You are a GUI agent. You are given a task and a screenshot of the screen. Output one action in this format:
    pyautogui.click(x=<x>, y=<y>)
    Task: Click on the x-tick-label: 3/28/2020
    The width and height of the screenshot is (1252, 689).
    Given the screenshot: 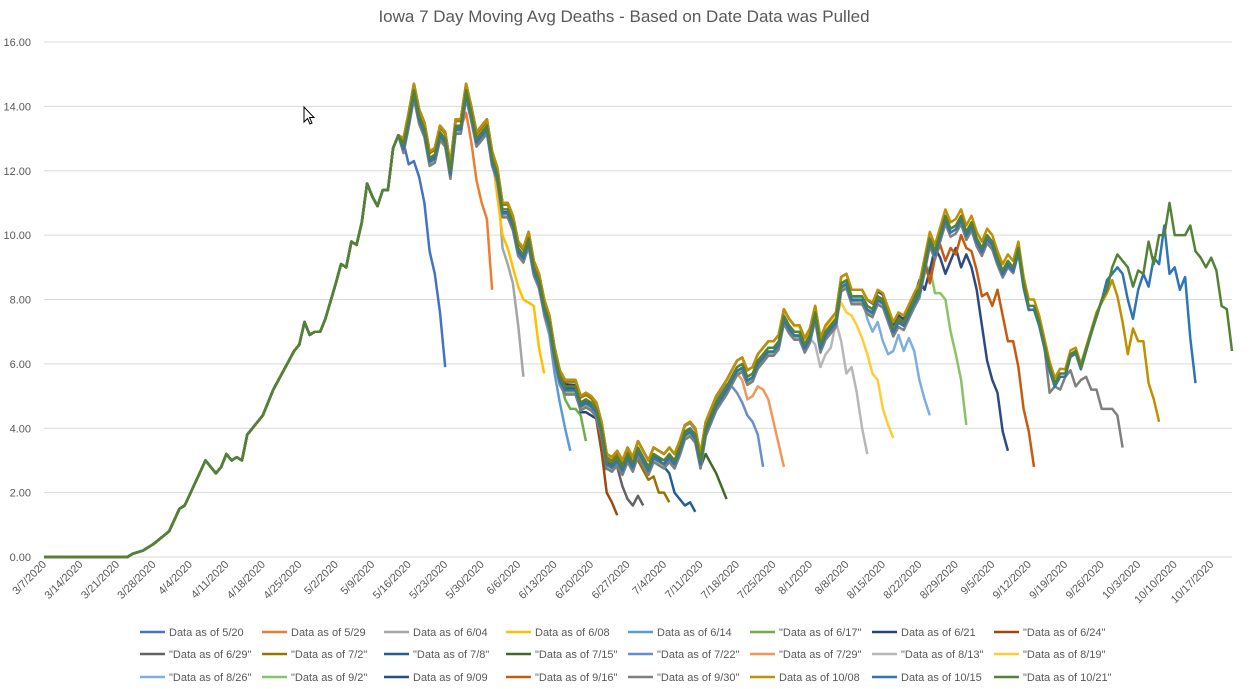 What is the action you would take?
    pyautogui.click(x=136, y=580)
    